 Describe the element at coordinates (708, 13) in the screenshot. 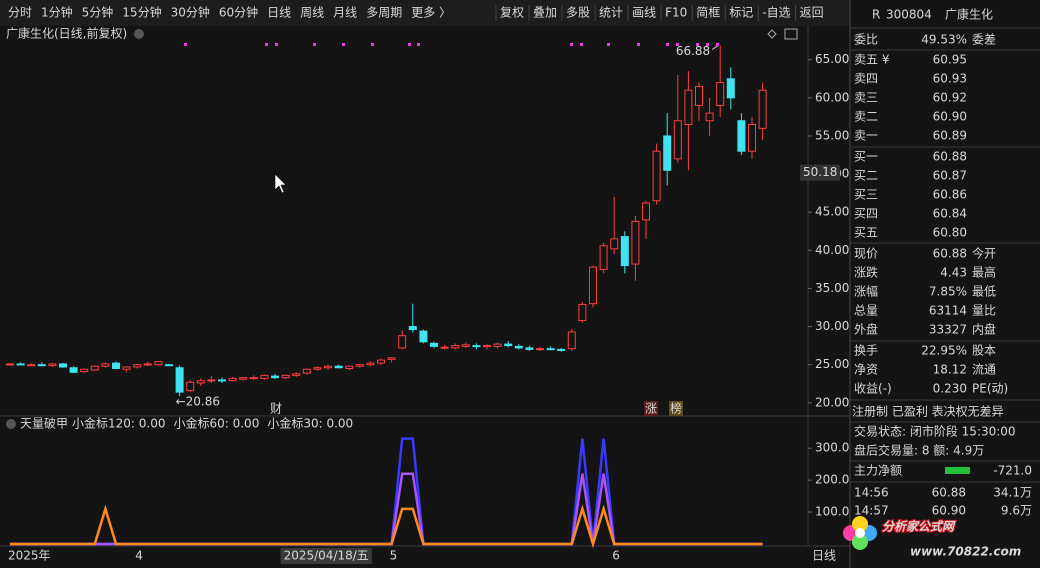

I see `toolbar-button: 简框` at that location.